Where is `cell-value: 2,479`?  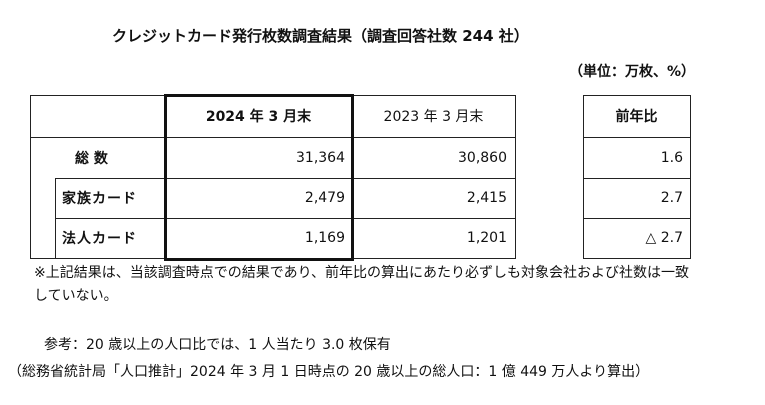
cell-value: 2,479 is located at coordinates (324, 198).